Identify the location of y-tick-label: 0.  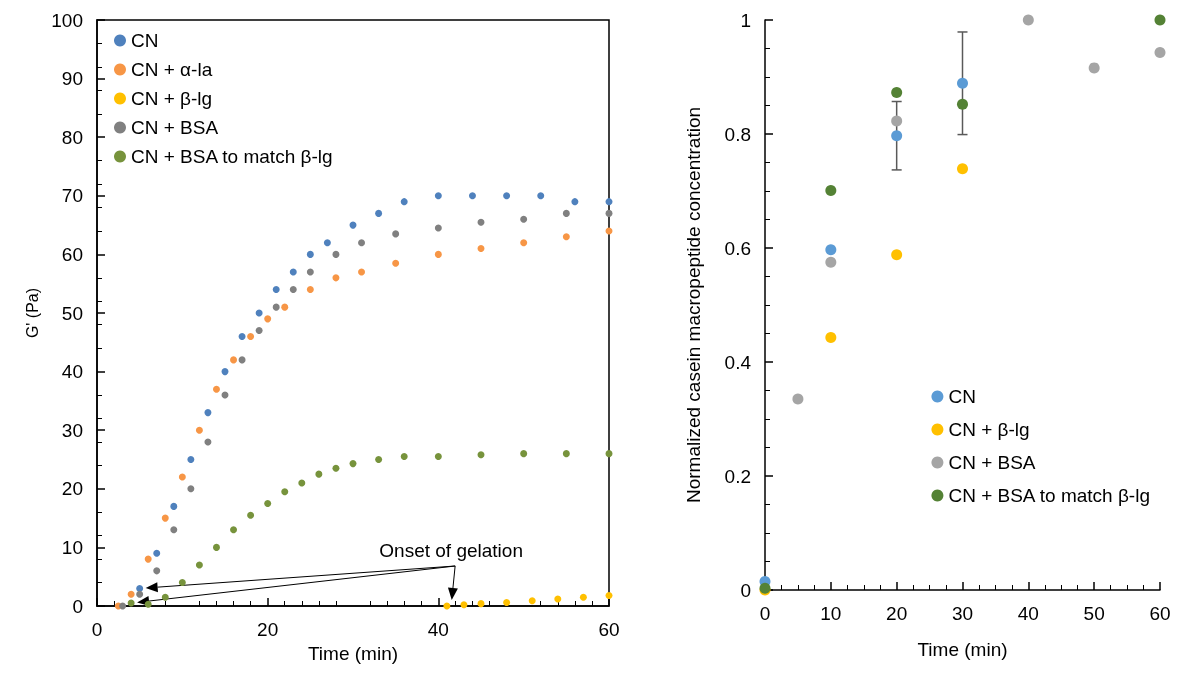
(745, 590).